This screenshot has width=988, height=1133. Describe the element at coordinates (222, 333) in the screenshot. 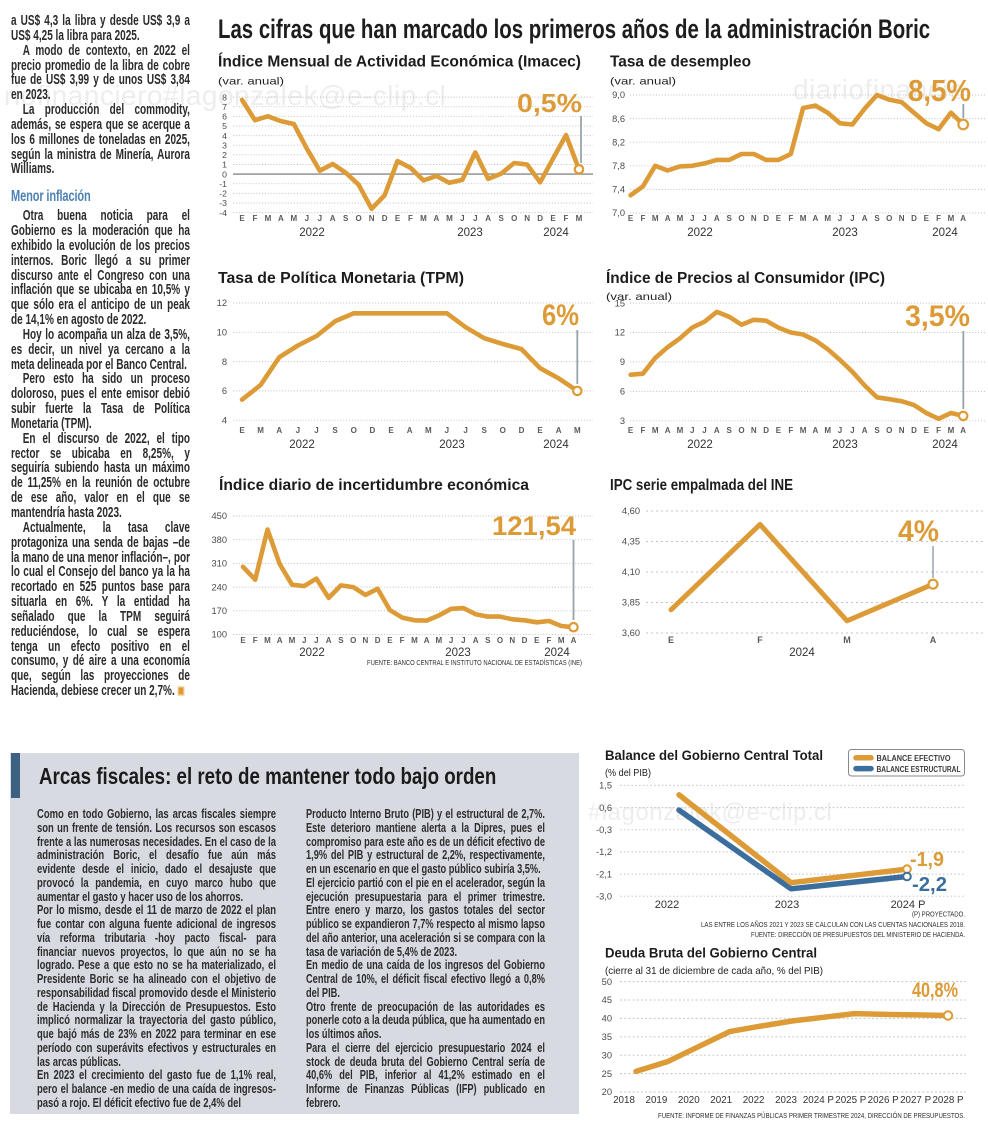

I see `svg-text: 10` at that location.